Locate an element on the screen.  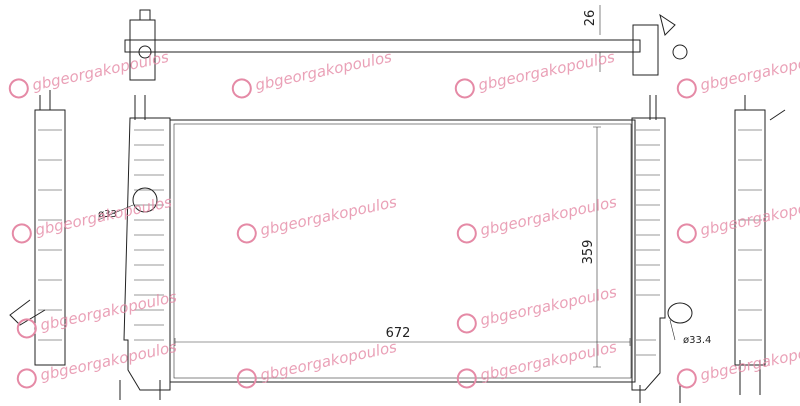
inlet is located at coordinates (145, 200).